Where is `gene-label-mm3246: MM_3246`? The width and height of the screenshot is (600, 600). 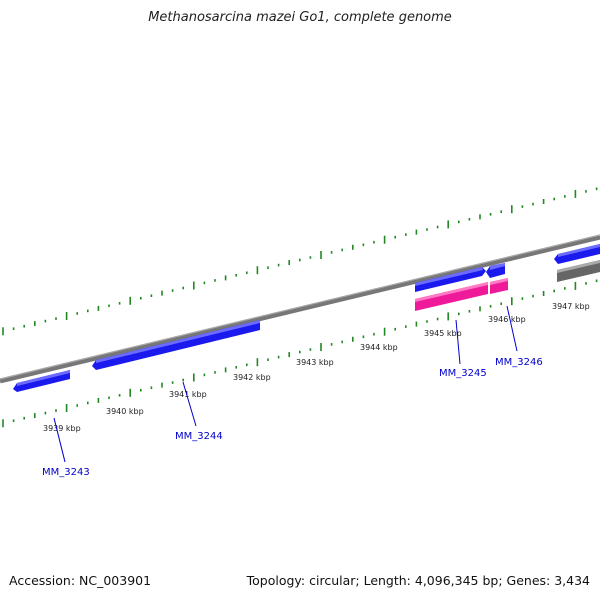 gene-label-mm3246: MM_3246 is located at coordinates (519, 362).